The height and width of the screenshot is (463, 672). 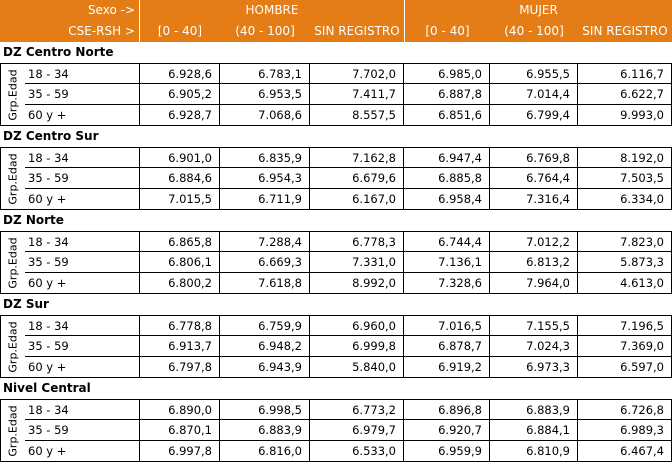 What do you see at coordinates (357, 409) in the screenshot?
I see `value-cell: 6.773,2` at bounding box center [357, 409].